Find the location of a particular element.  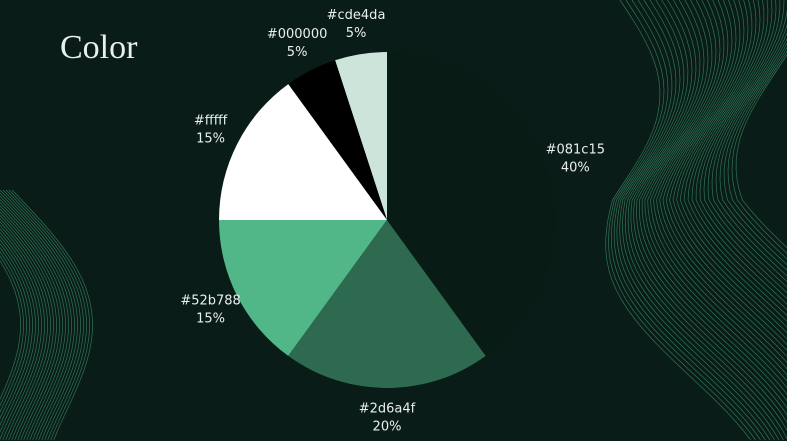

slice-value-label: 40% is located at coordinates (575, 167).